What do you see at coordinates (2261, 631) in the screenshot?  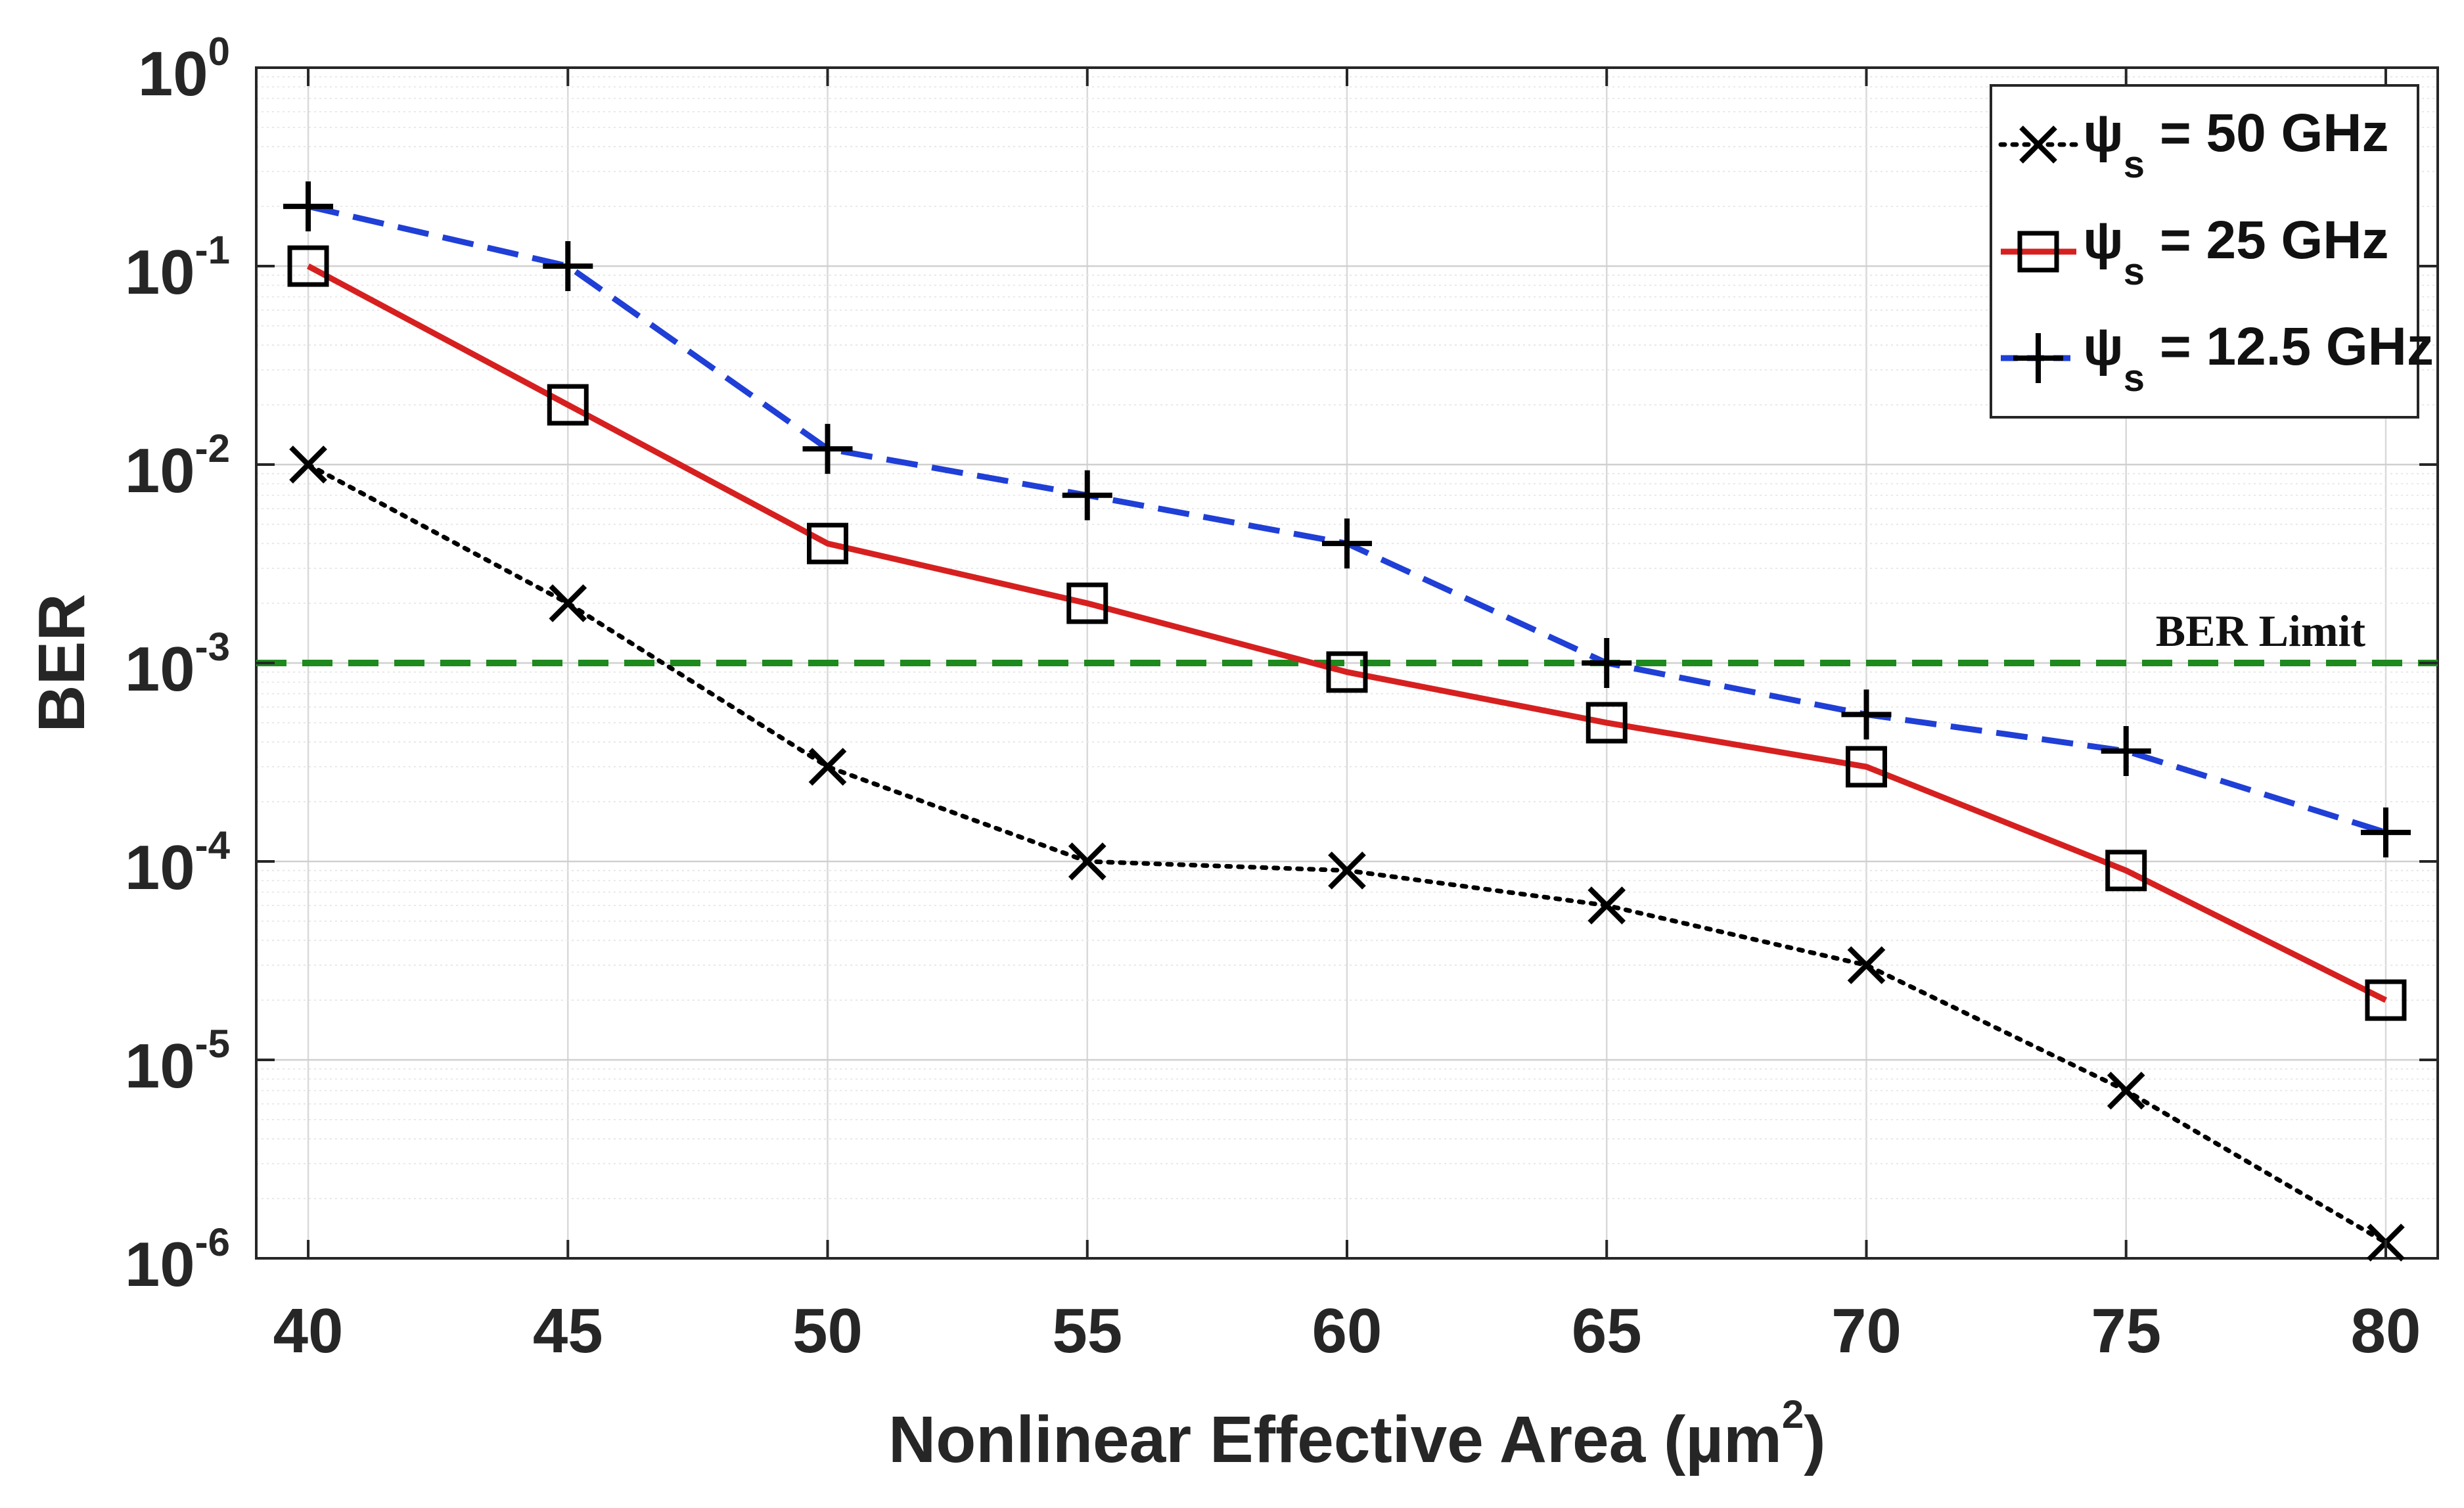 I see `ber-limit-label: BER Limit` at bounding box center [2261, 631].